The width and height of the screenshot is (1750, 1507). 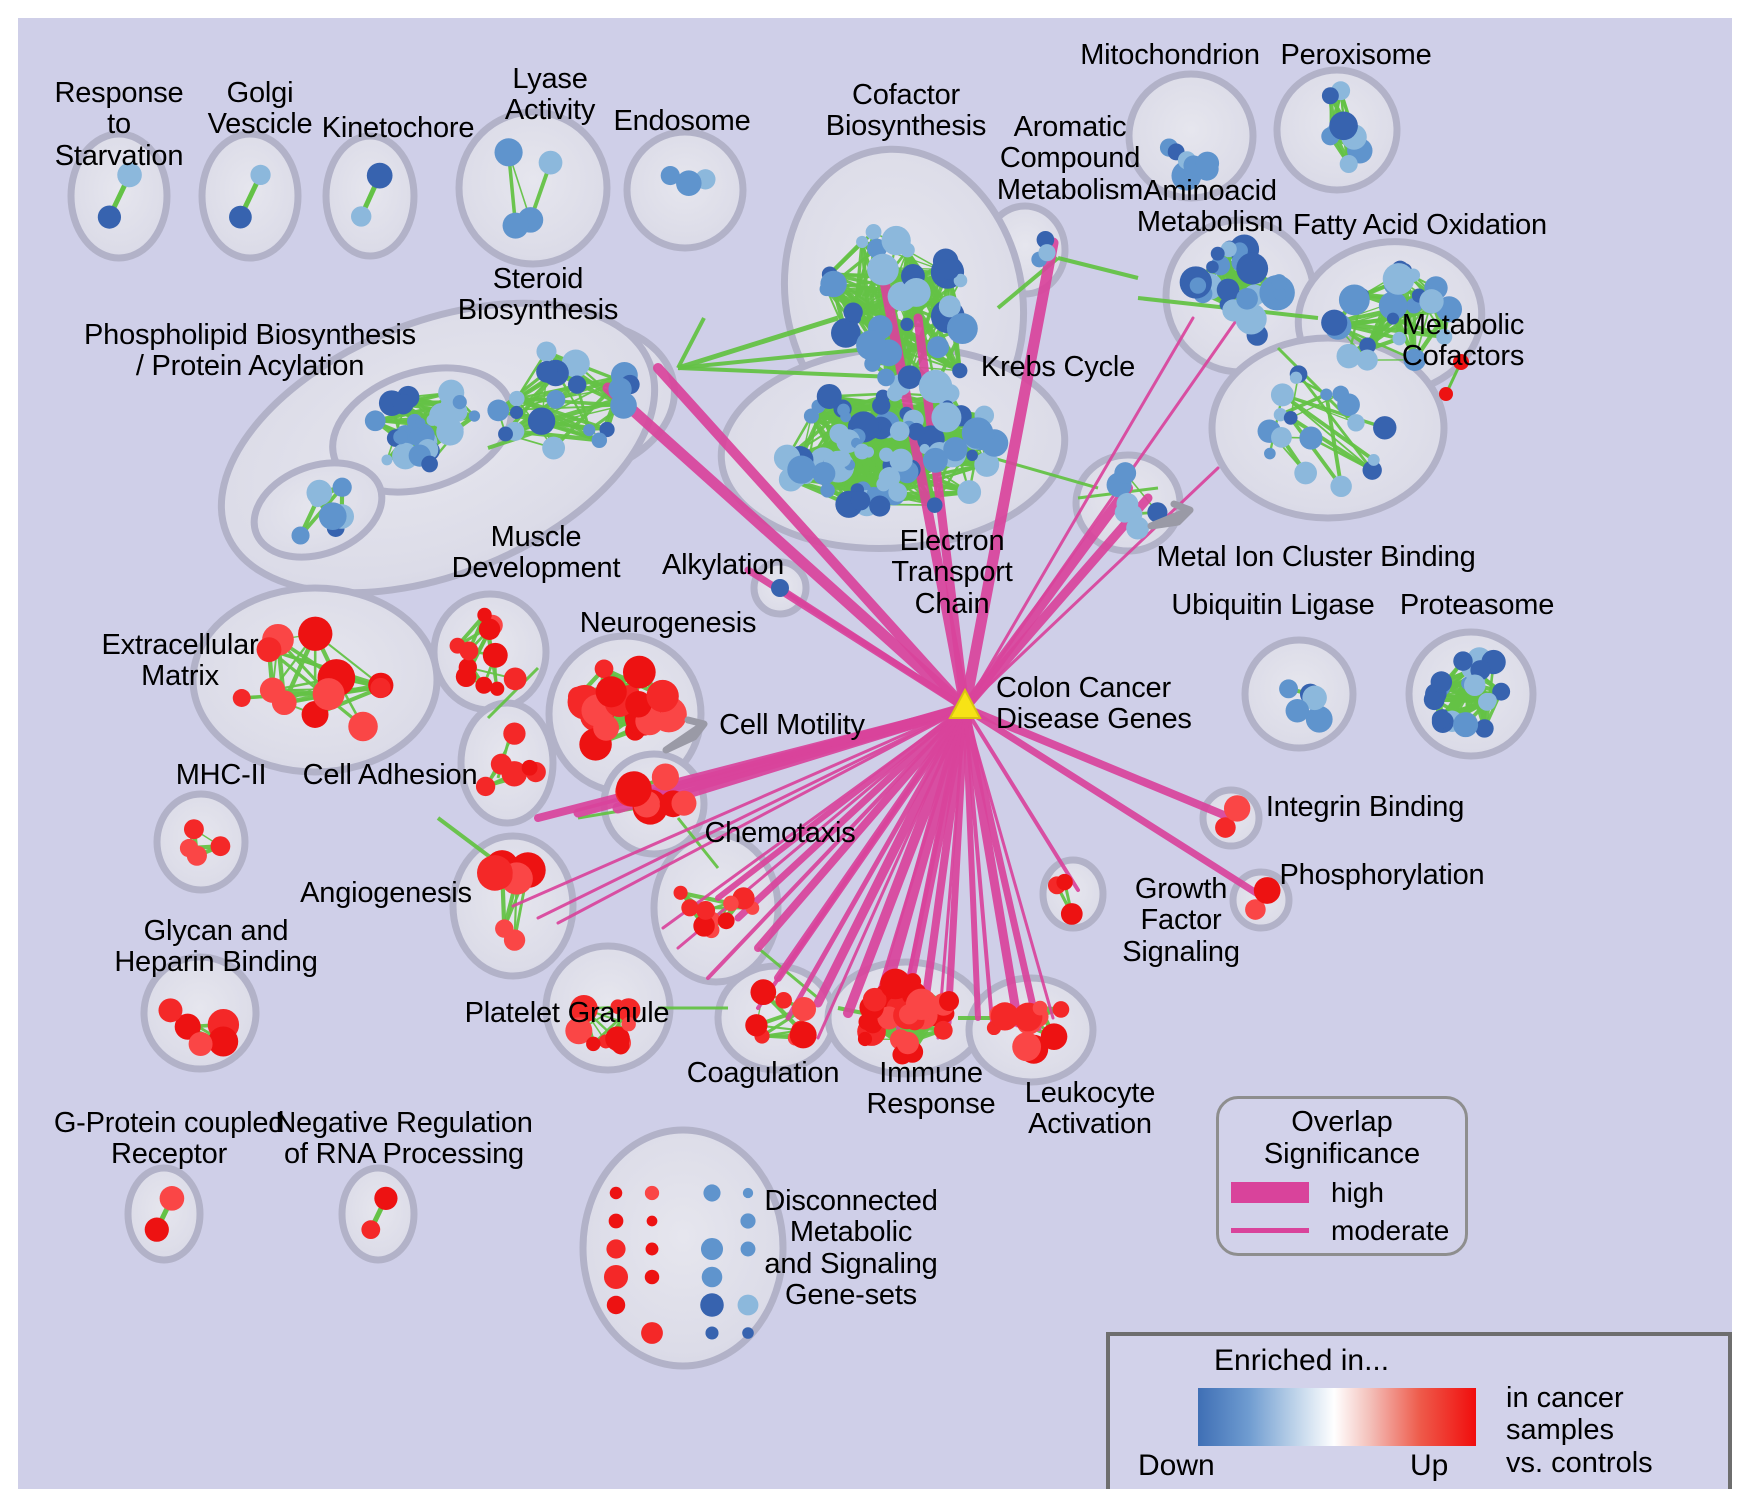 I want to click on legend-high-swatch, so click(x=1270, y=1193).